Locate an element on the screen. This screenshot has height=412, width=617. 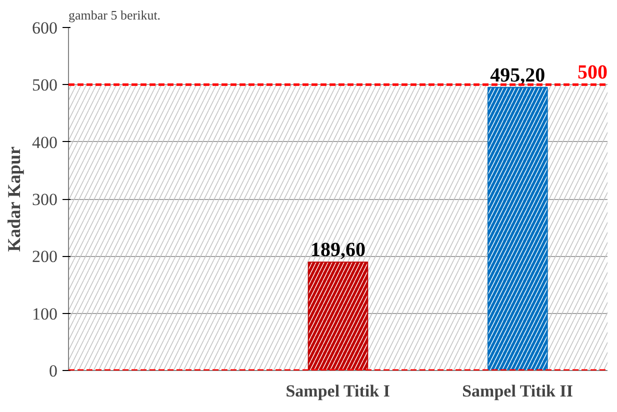
y-tick-label: 500 is located at coordinates (45, 85).